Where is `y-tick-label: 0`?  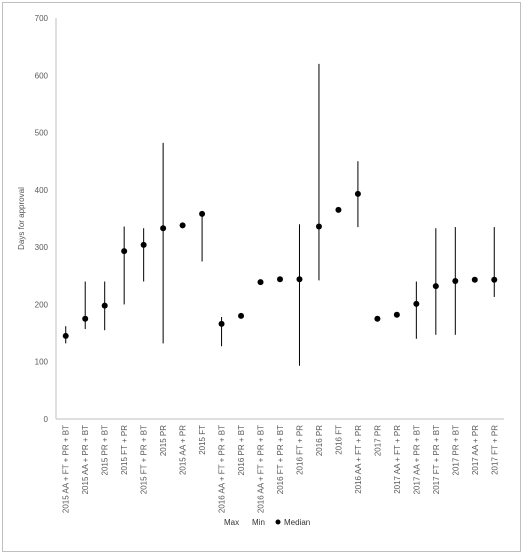 y-tick-label: 0 is located at coordinates (46, 419).